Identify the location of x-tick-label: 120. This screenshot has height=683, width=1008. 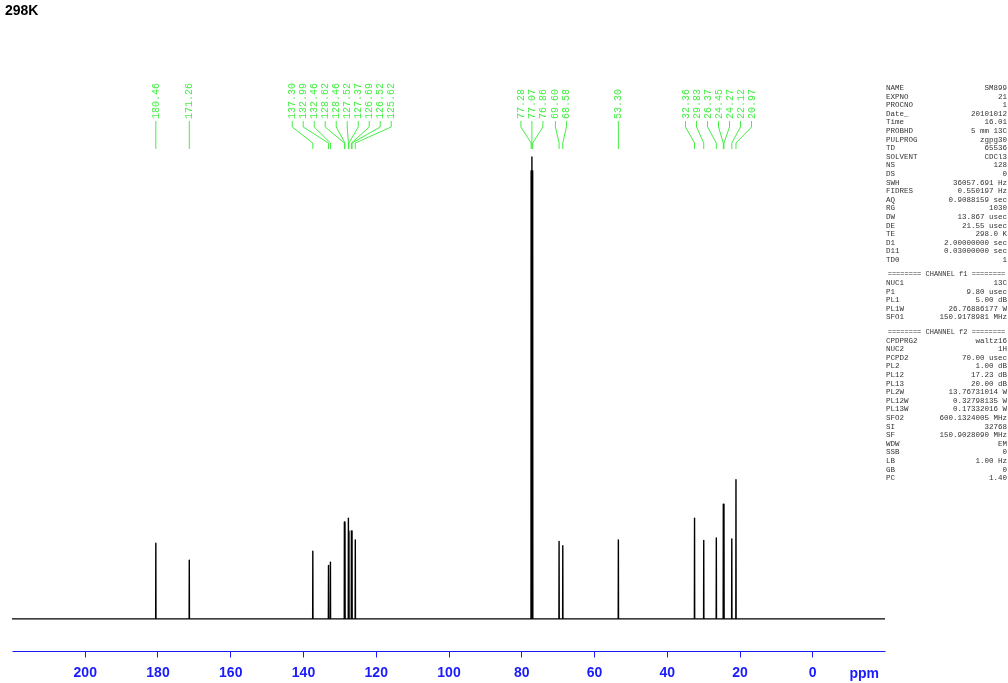
(376, 671).